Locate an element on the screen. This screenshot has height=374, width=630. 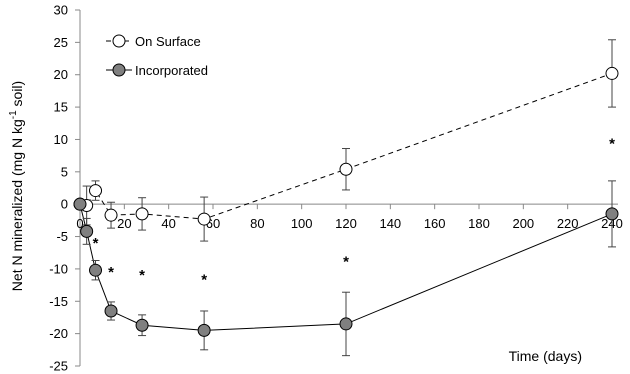
x-tick-label: 100 is located at coordinates (302, 223).